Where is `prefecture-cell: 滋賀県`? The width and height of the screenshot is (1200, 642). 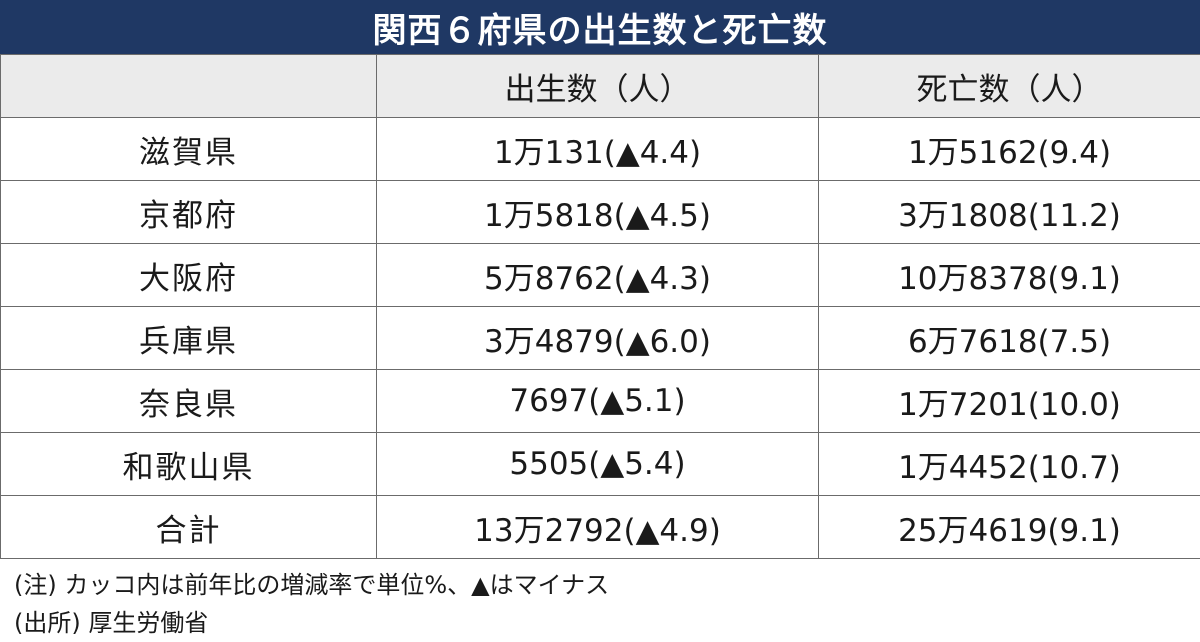
prefecture-cell: 滋賀県 is located at coordinates (189, 149).